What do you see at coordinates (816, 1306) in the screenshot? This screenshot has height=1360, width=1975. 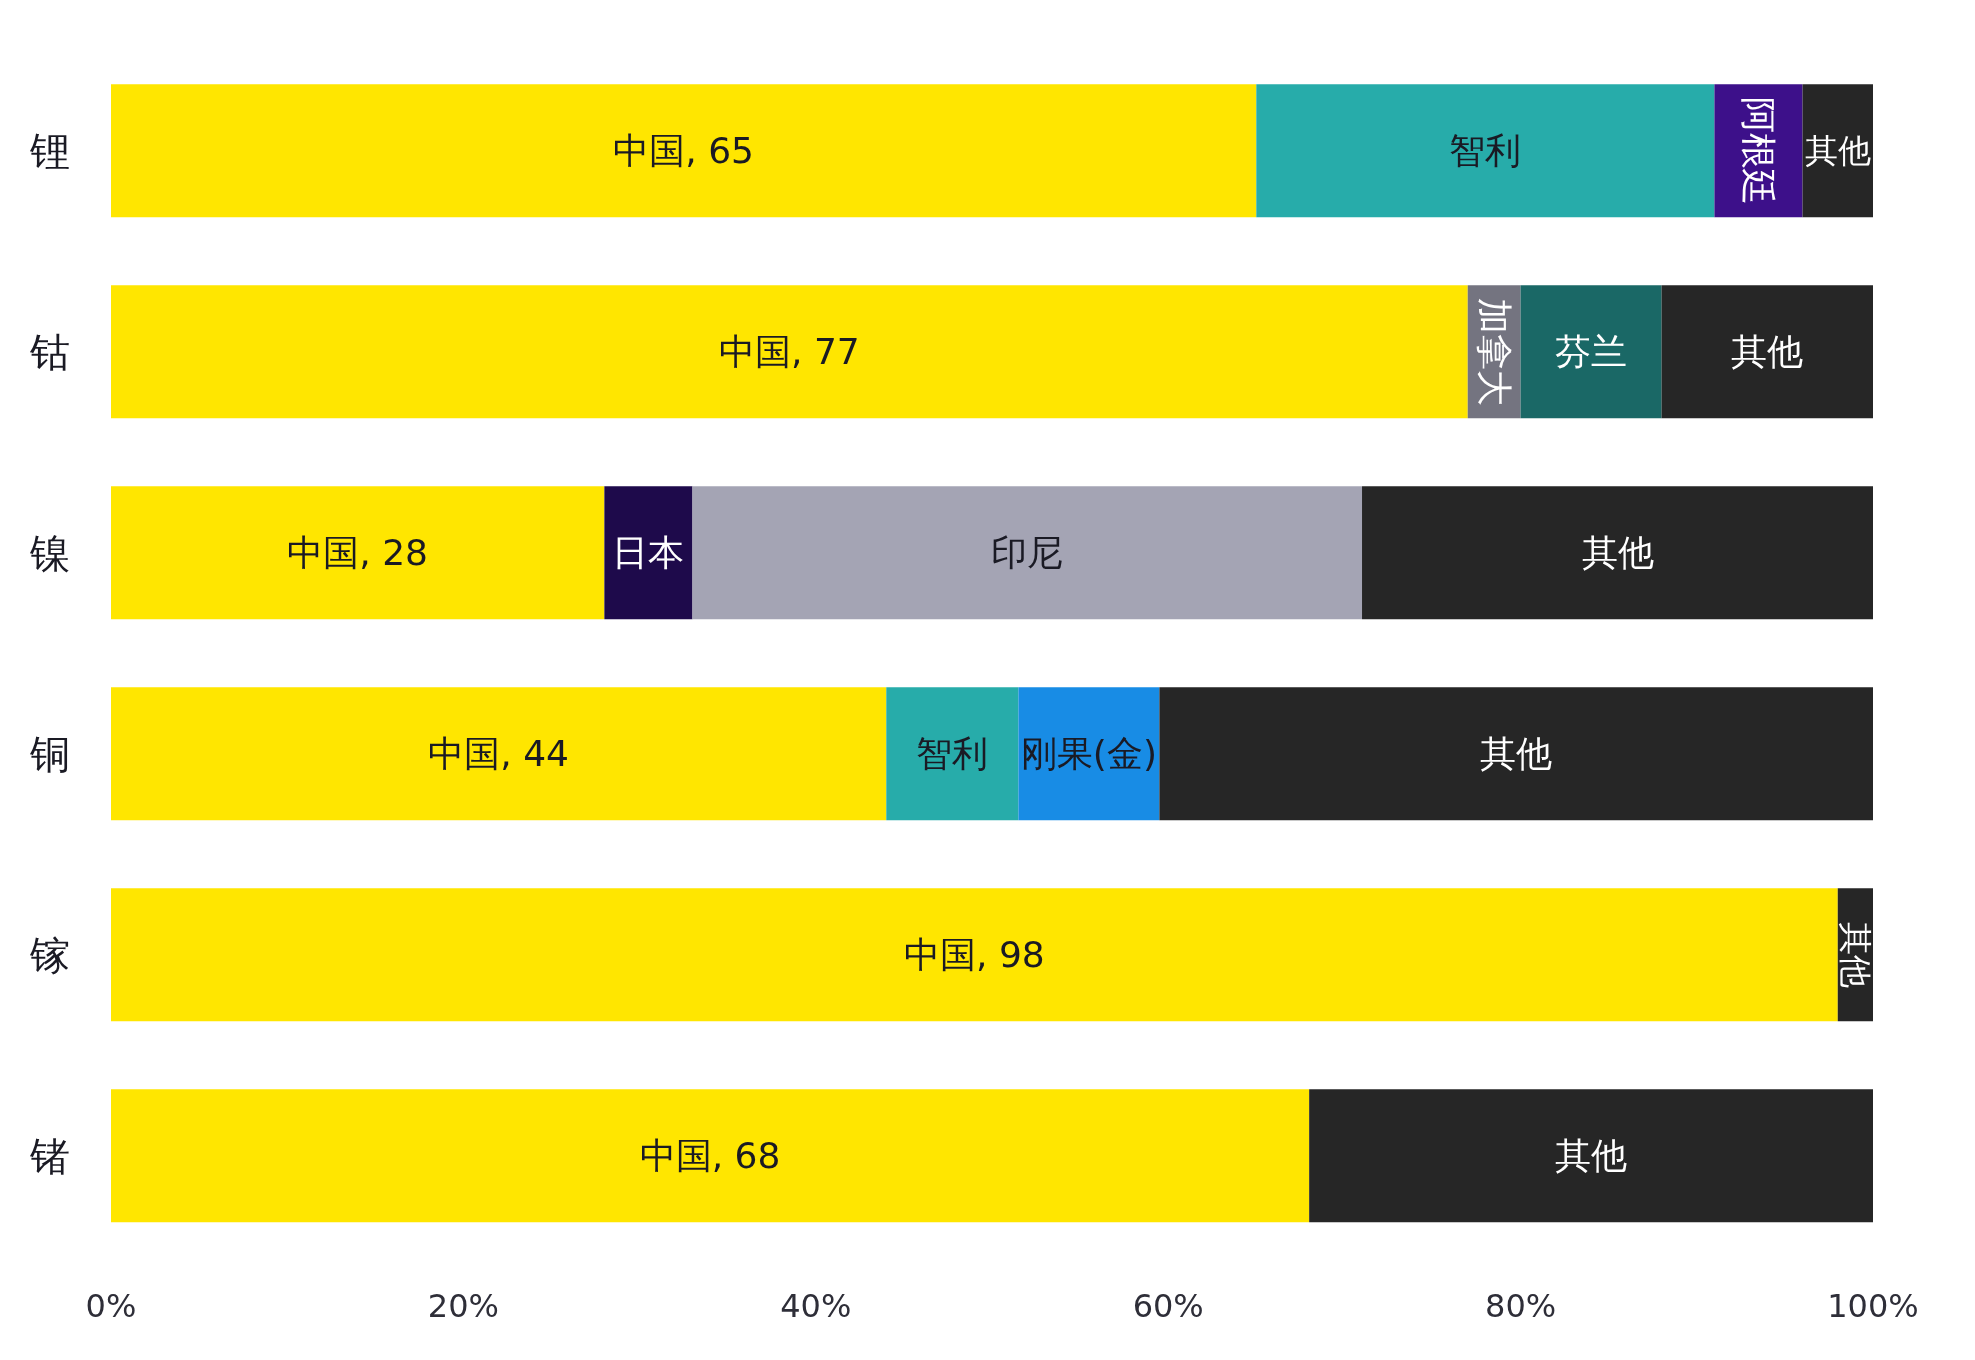 I see `x-tick-label: 40%` at bounding box center [816, 1306].